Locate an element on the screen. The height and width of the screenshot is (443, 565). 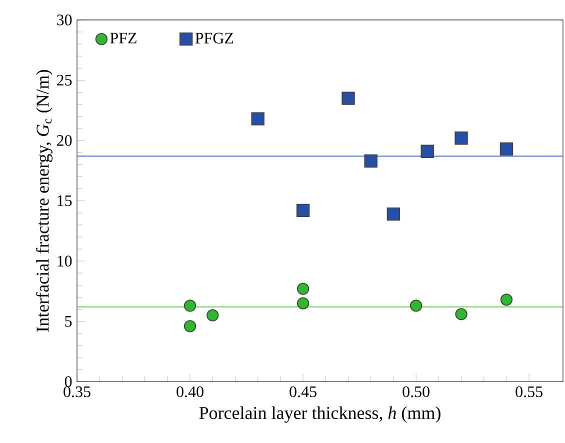
x-tick-label: 0.50 is located at coordinates (416, 392).